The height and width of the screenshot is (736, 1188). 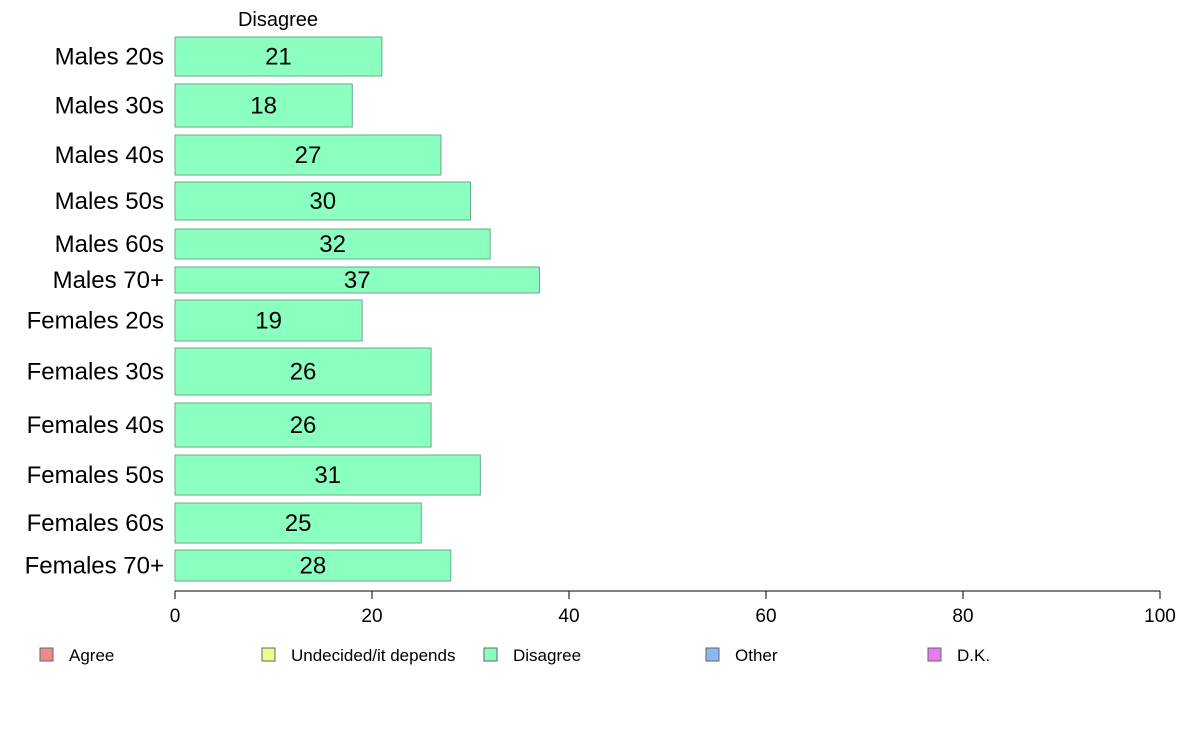 I want to click on value-label-5: 37, so click(x=357, y=280).